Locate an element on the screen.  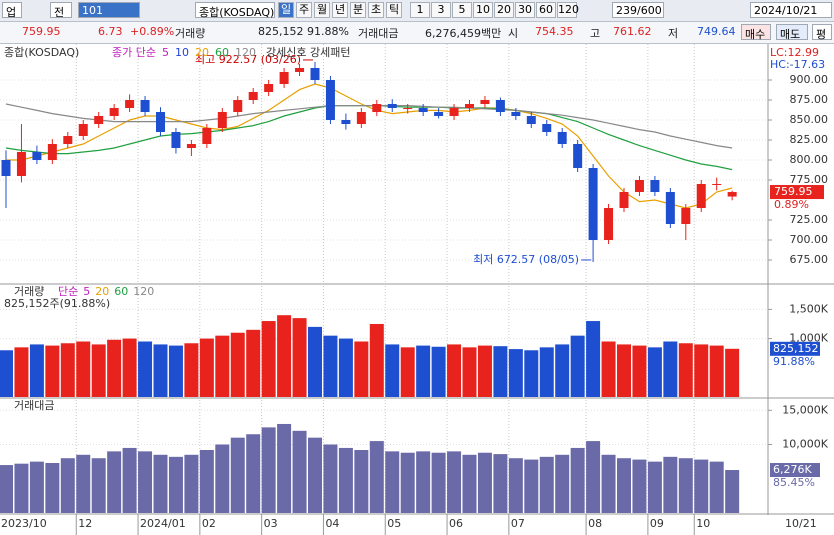
period-button: 틱 is located at coordinates (394, 10).